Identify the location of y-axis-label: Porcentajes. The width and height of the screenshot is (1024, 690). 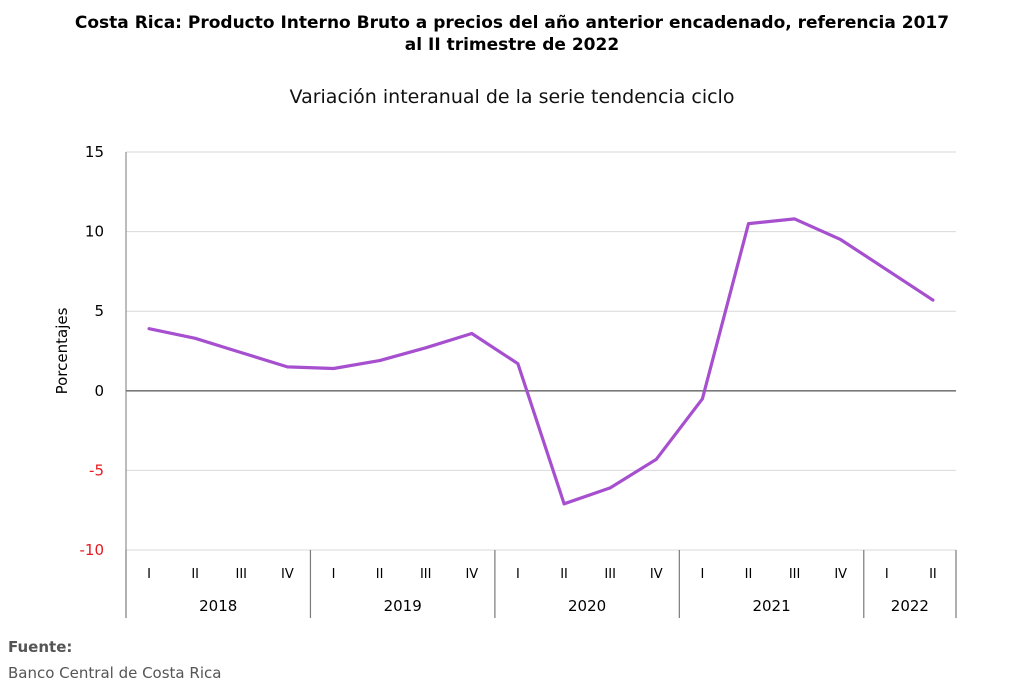
(62, 350).